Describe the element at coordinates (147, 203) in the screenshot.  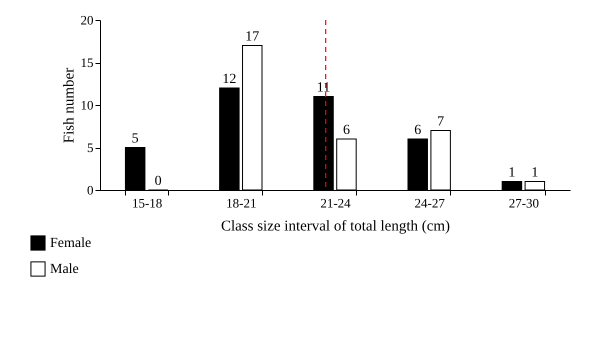
I see `x-tick-label: 15-18` at that location.